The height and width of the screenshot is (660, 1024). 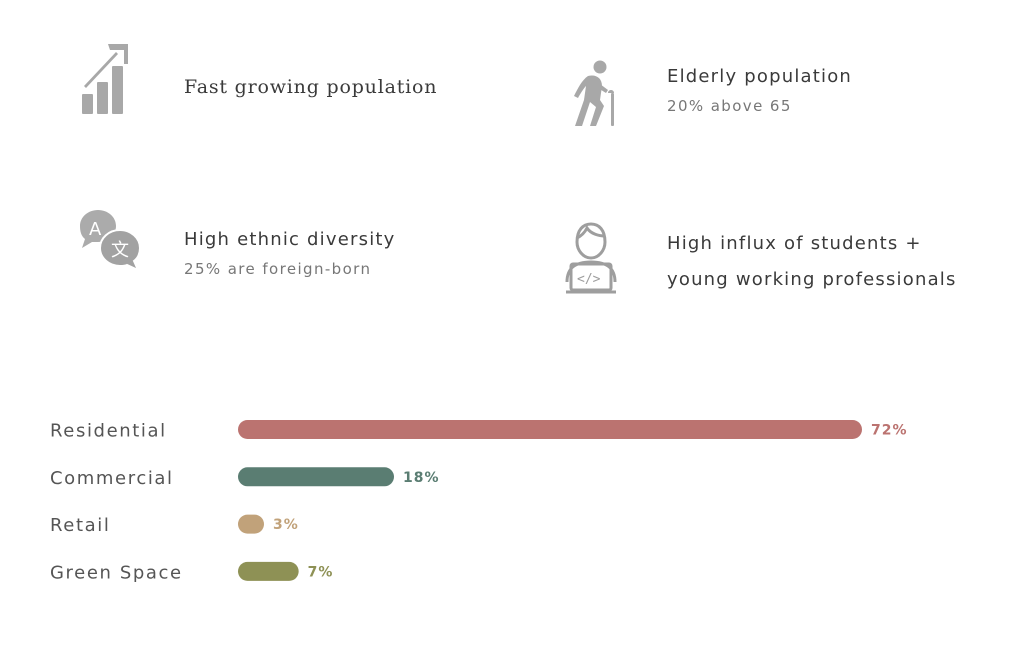 What do you see at coordinates (812, 279) in the screenshot?
I see `fact-title-line-2: young working professionals` at bounding box center [812, 279].